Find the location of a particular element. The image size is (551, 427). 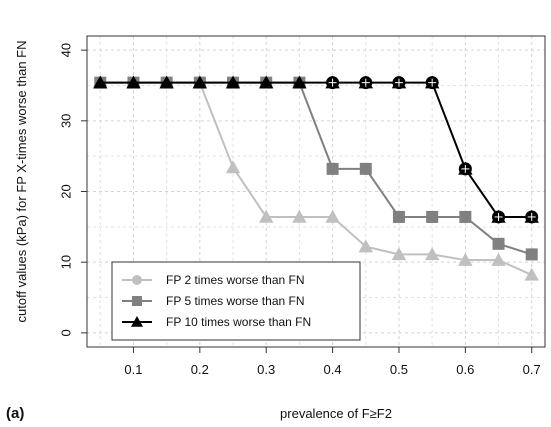

y-tick-label: 10 is located at coordinates (65, 262).